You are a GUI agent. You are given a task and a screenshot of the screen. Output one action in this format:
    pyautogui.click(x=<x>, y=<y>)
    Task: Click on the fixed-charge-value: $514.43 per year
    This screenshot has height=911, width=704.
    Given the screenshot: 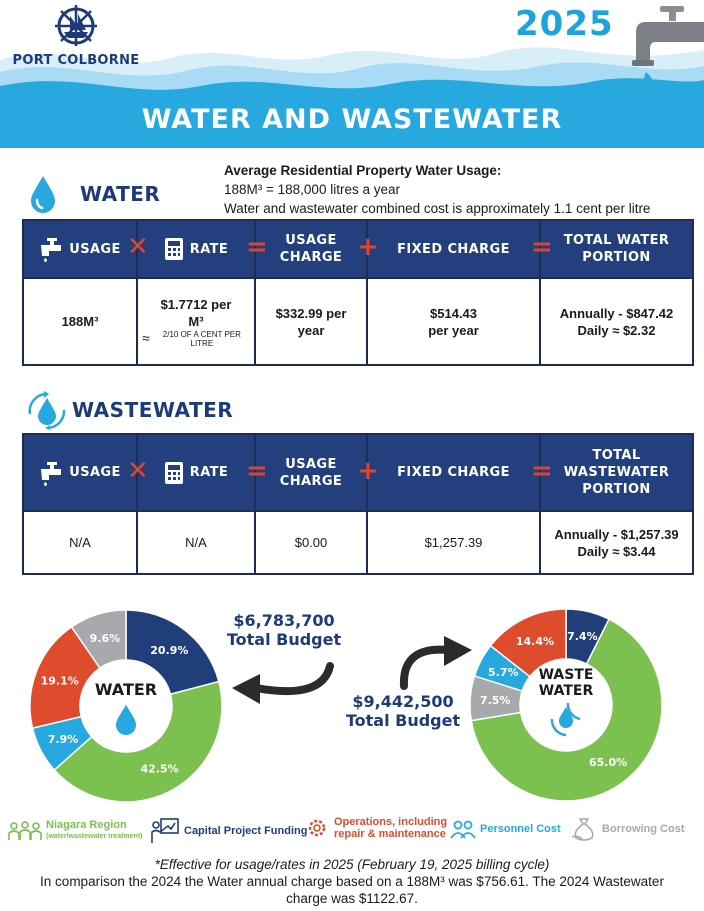 What is the action you would take?
    pyautogui.click(x=453, y=321)
    